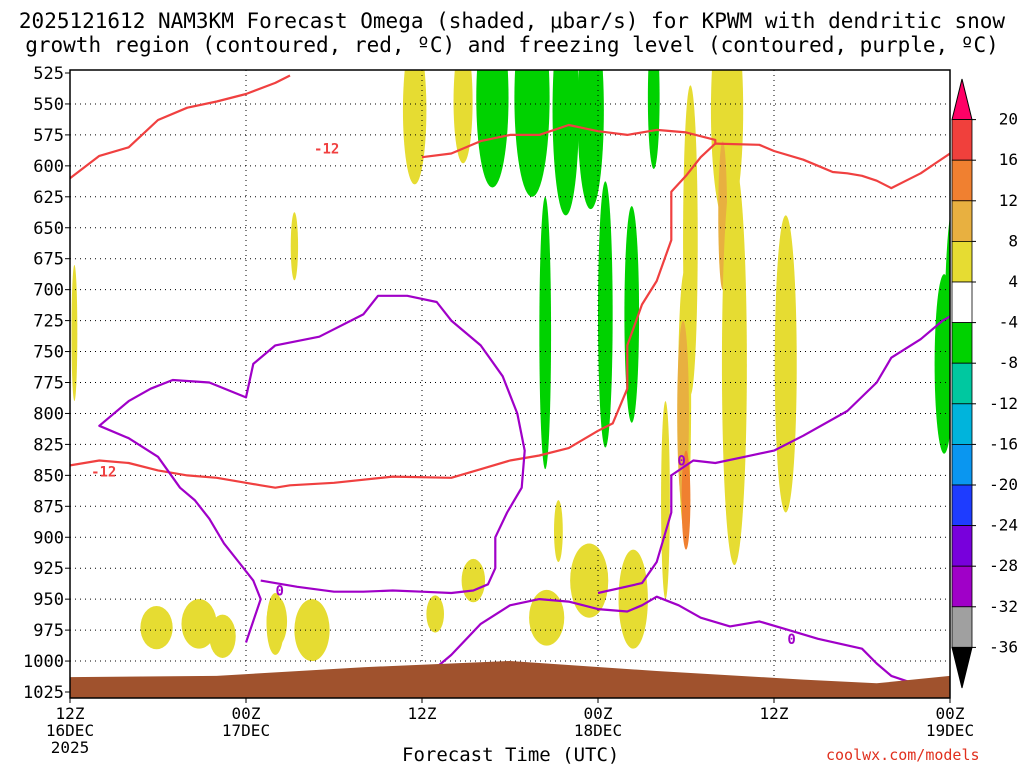 This screenshot has width=1024, height=768. Describe the element at coordinates (48, 198) in the screenshot. I see `y-tick-label: 625` at that location.